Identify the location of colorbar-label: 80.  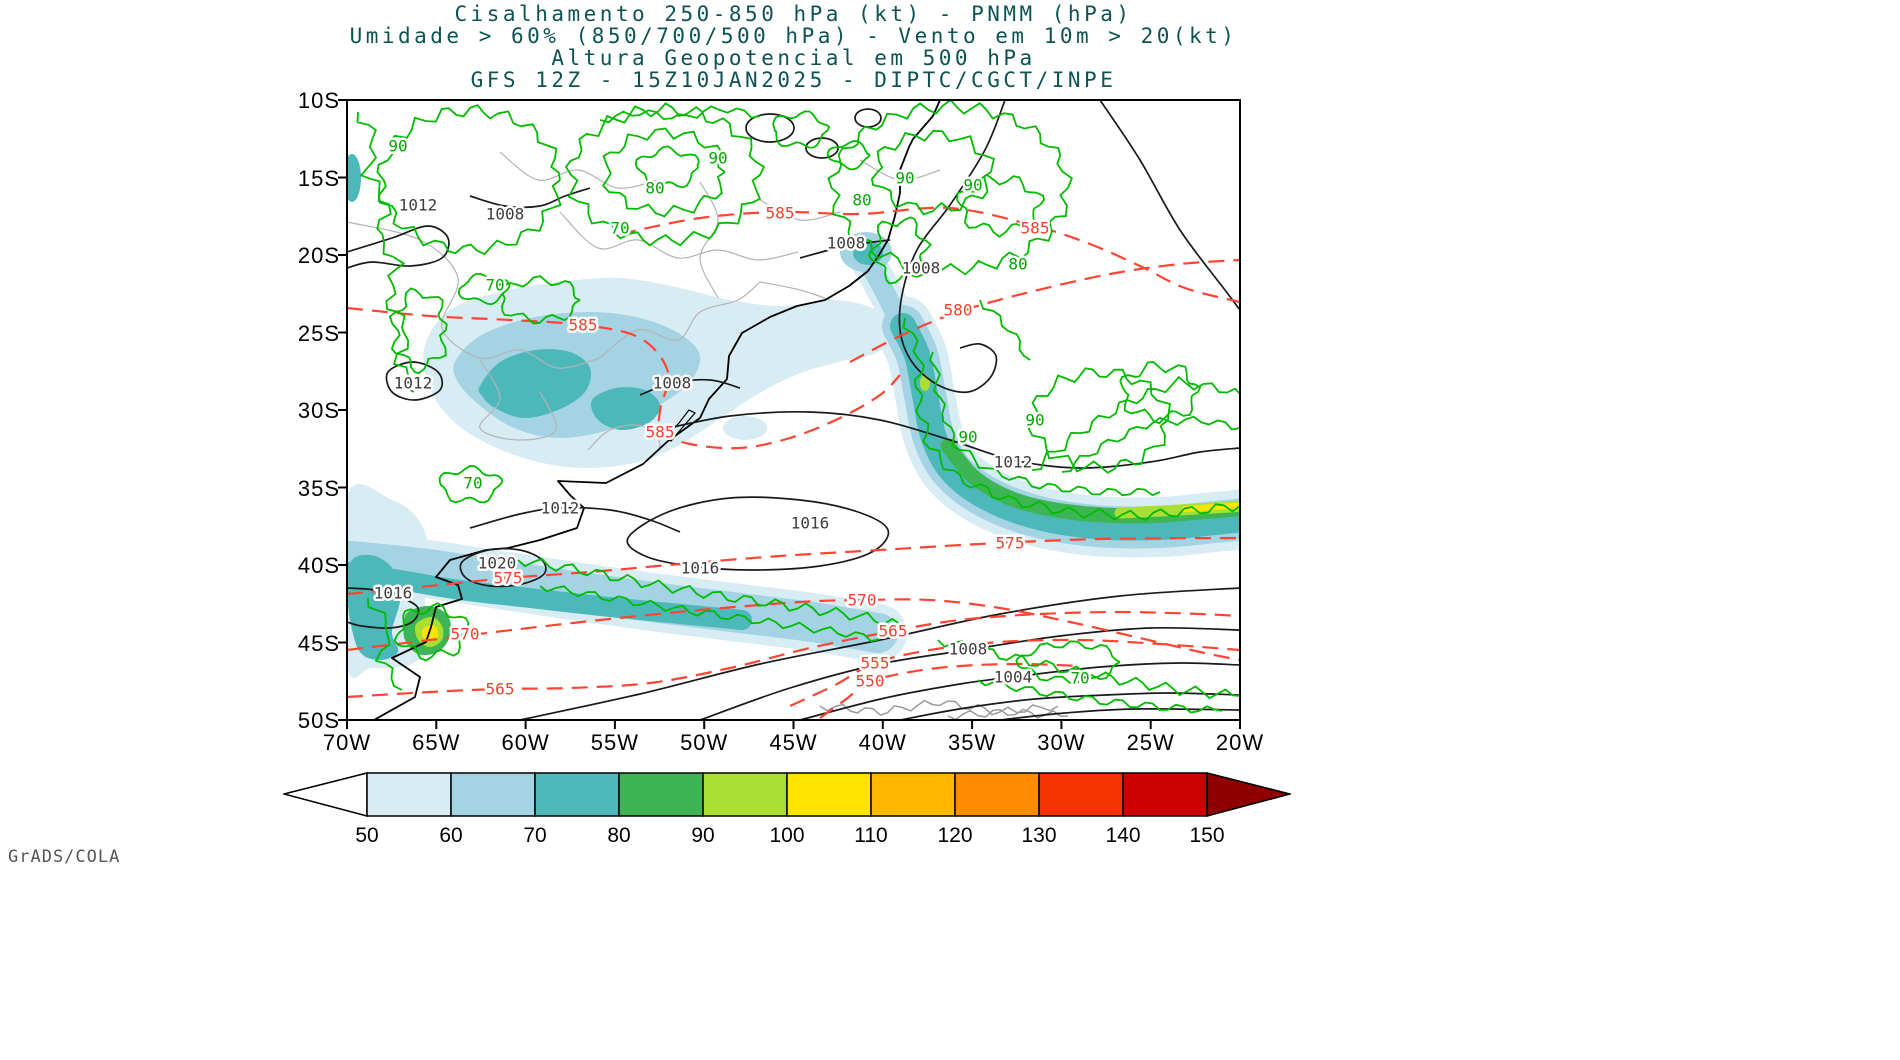
(619, 835).